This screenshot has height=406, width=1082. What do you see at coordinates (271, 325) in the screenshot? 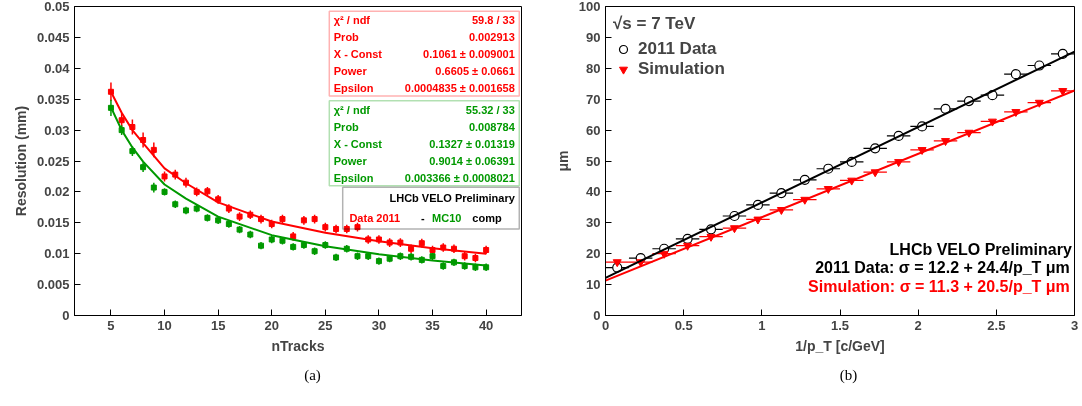
I see `x-tick-label: 20` at bounding box center [271, 325].